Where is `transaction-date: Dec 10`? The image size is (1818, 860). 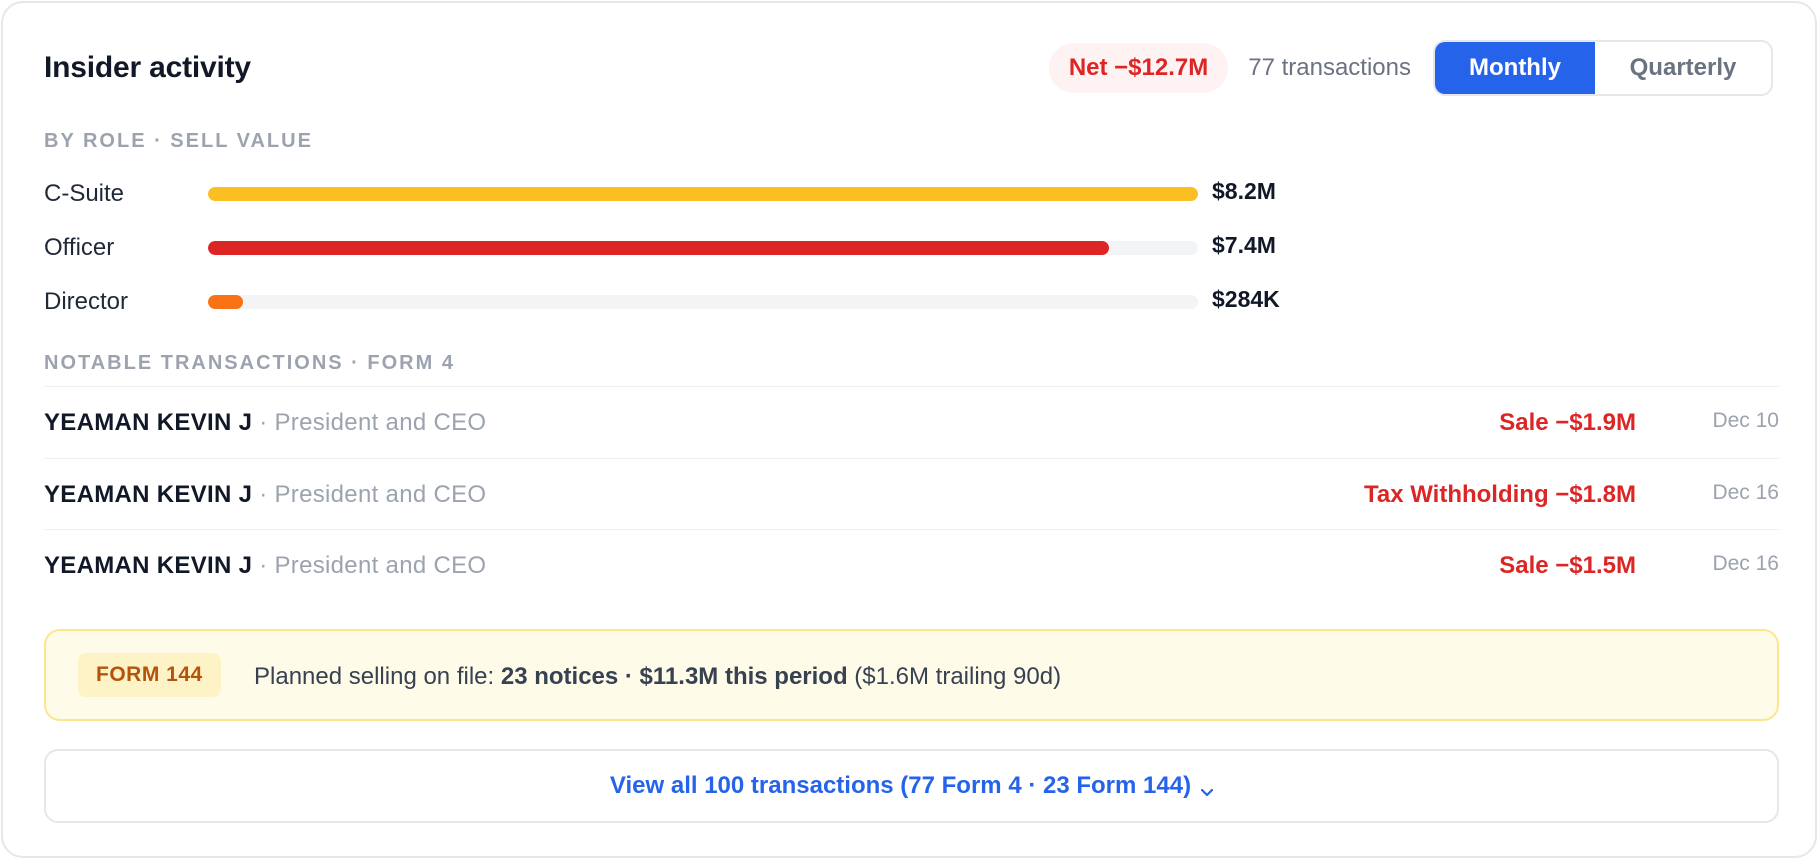 transaction-date: Dec 10 is located at coordinates (1745, 420).